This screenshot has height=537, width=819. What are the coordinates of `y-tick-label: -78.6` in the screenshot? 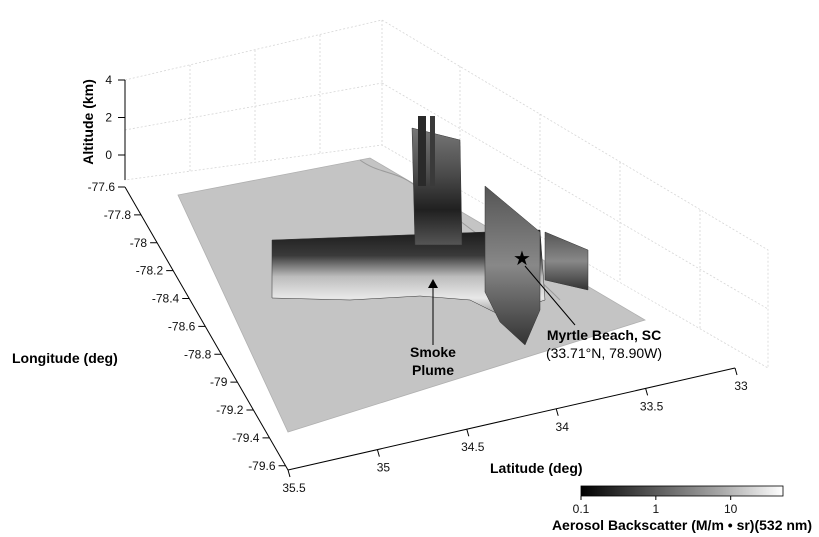 It's located at (182, 326).